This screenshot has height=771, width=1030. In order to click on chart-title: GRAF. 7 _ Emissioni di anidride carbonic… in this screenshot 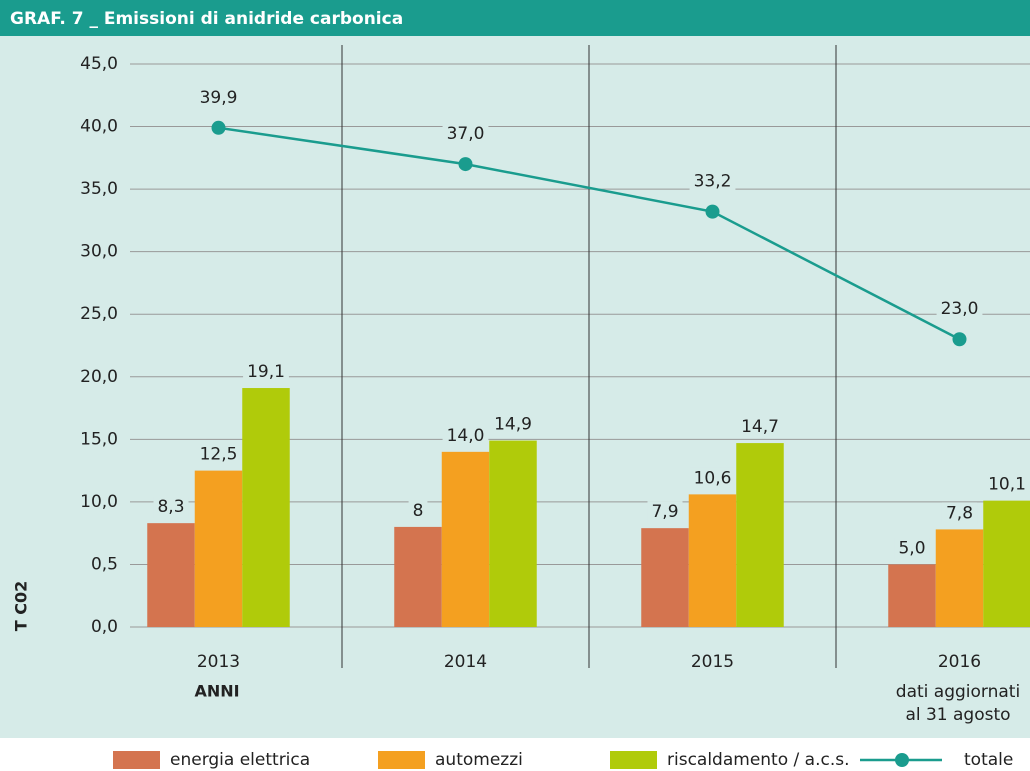, I will do `click(206, 19)`.